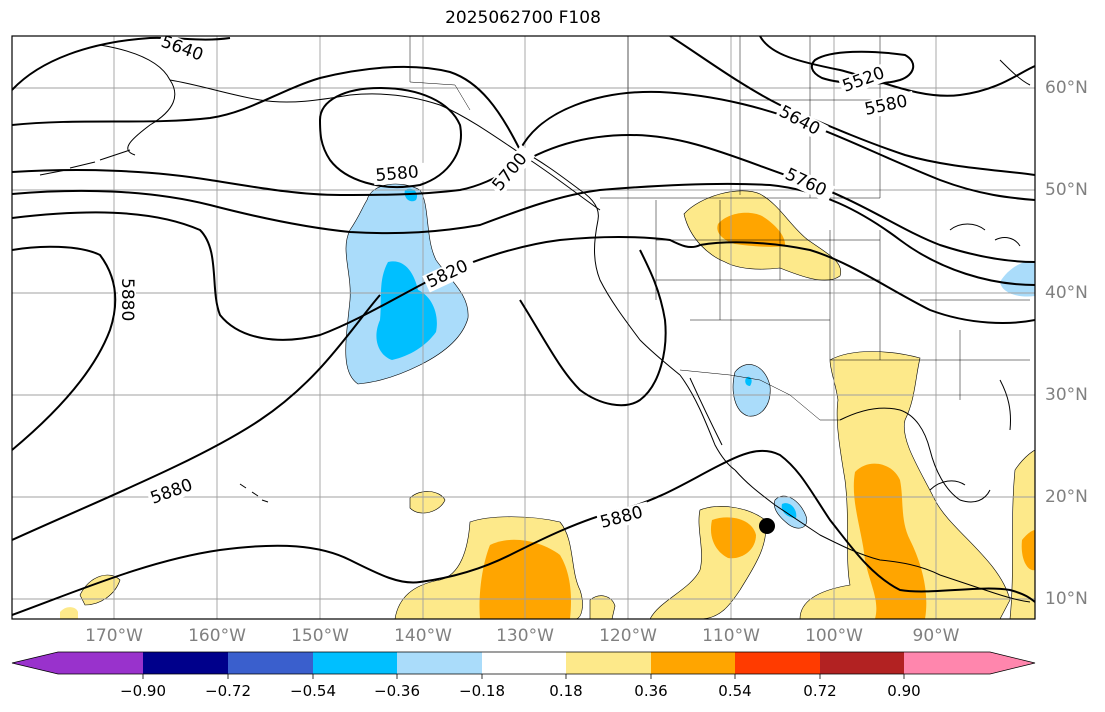 This screenshot has height=712, width=1105. Describe the element at coordinates (100, 590) in the screenshot. I see `yellow-anomaly-far-west` at that location.